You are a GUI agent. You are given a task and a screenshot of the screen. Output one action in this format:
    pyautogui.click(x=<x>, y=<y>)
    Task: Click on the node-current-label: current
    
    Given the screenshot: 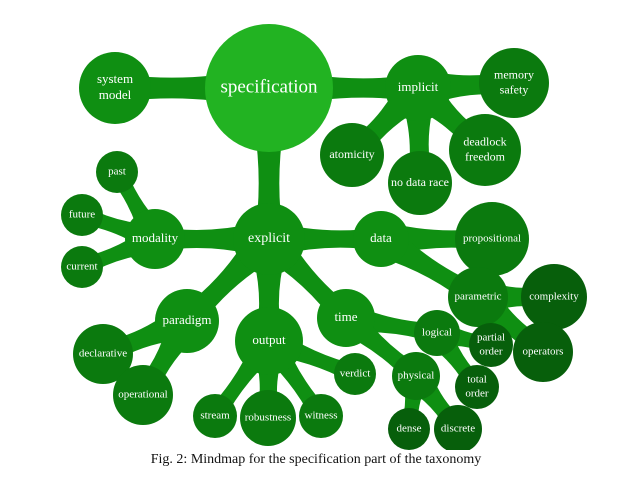 What is the action you would take?
    pyautogui.click(x=81, y=267)
    